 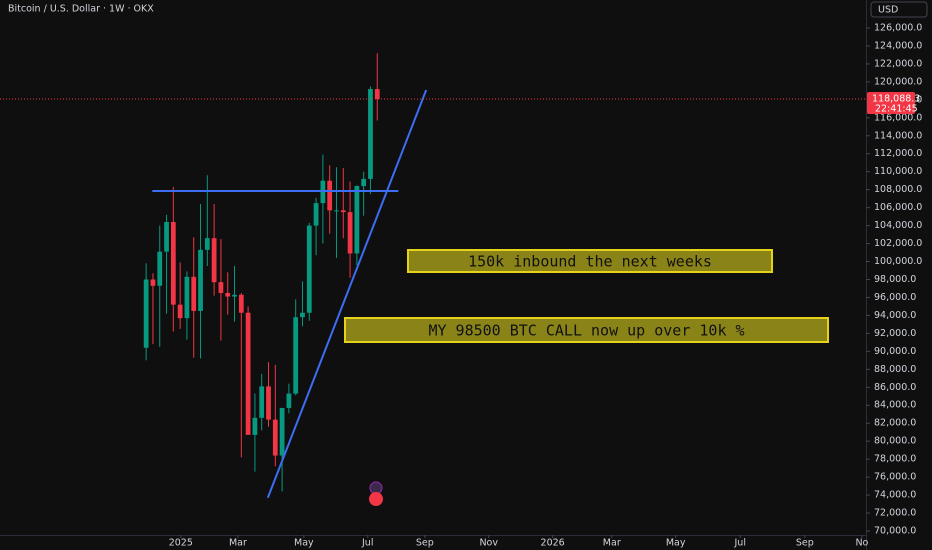 I want to click on currency-box, so click(x=899, y=9).